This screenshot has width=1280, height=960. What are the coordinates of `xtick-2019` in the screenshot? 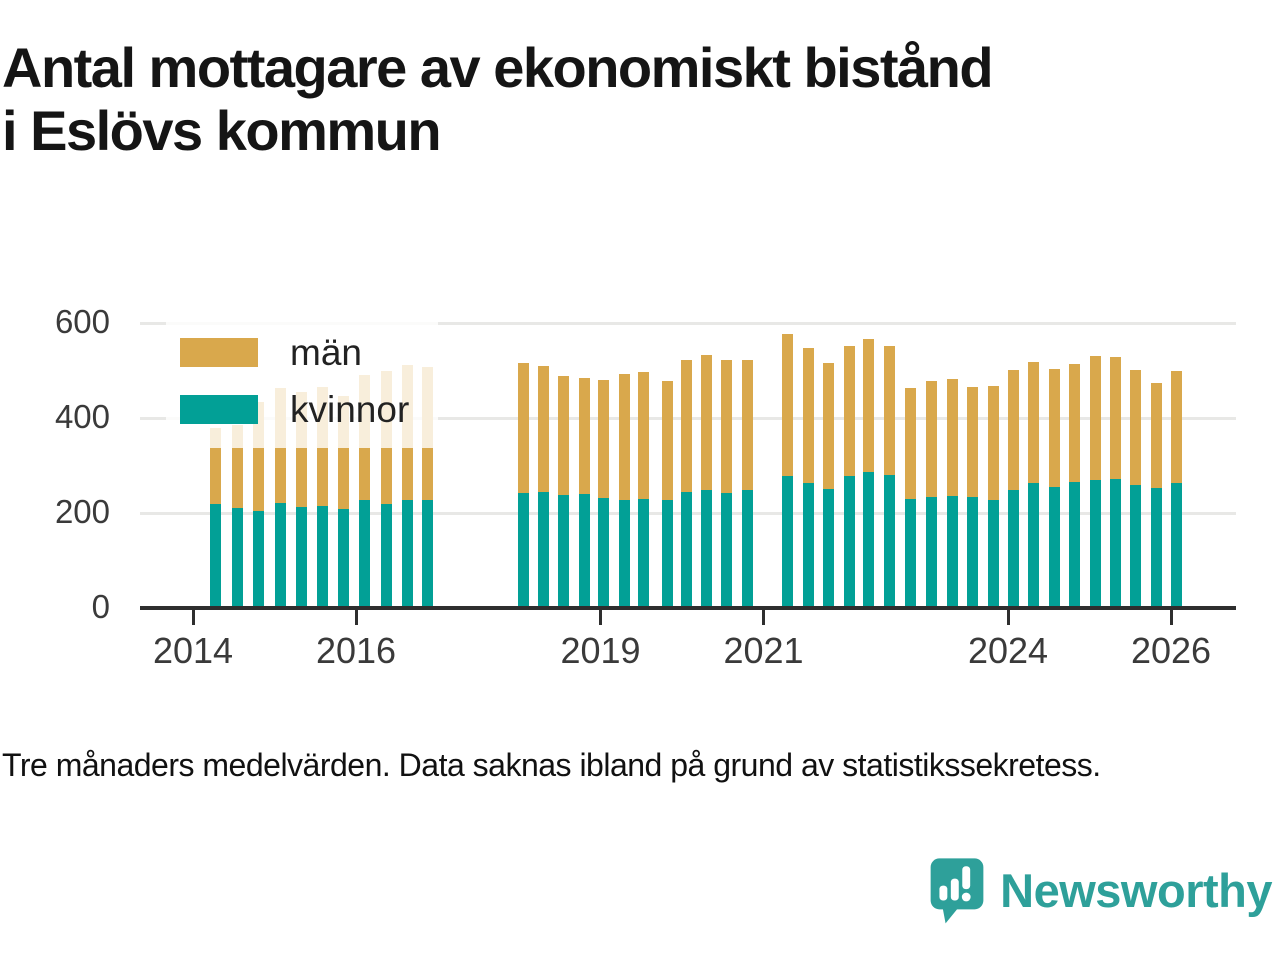 It's located at (600, 617).